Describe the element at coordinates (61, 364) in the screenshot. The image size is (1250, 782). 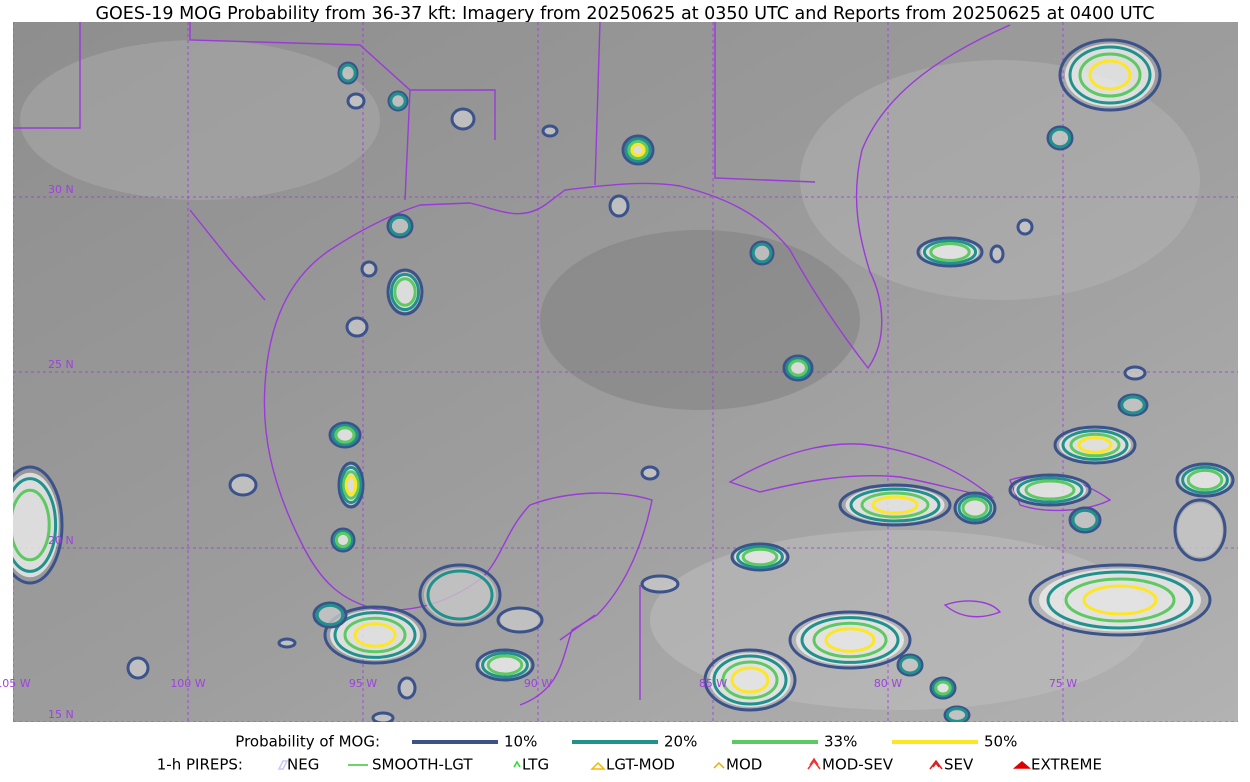
I see `lat-label: 25 N` at that location.